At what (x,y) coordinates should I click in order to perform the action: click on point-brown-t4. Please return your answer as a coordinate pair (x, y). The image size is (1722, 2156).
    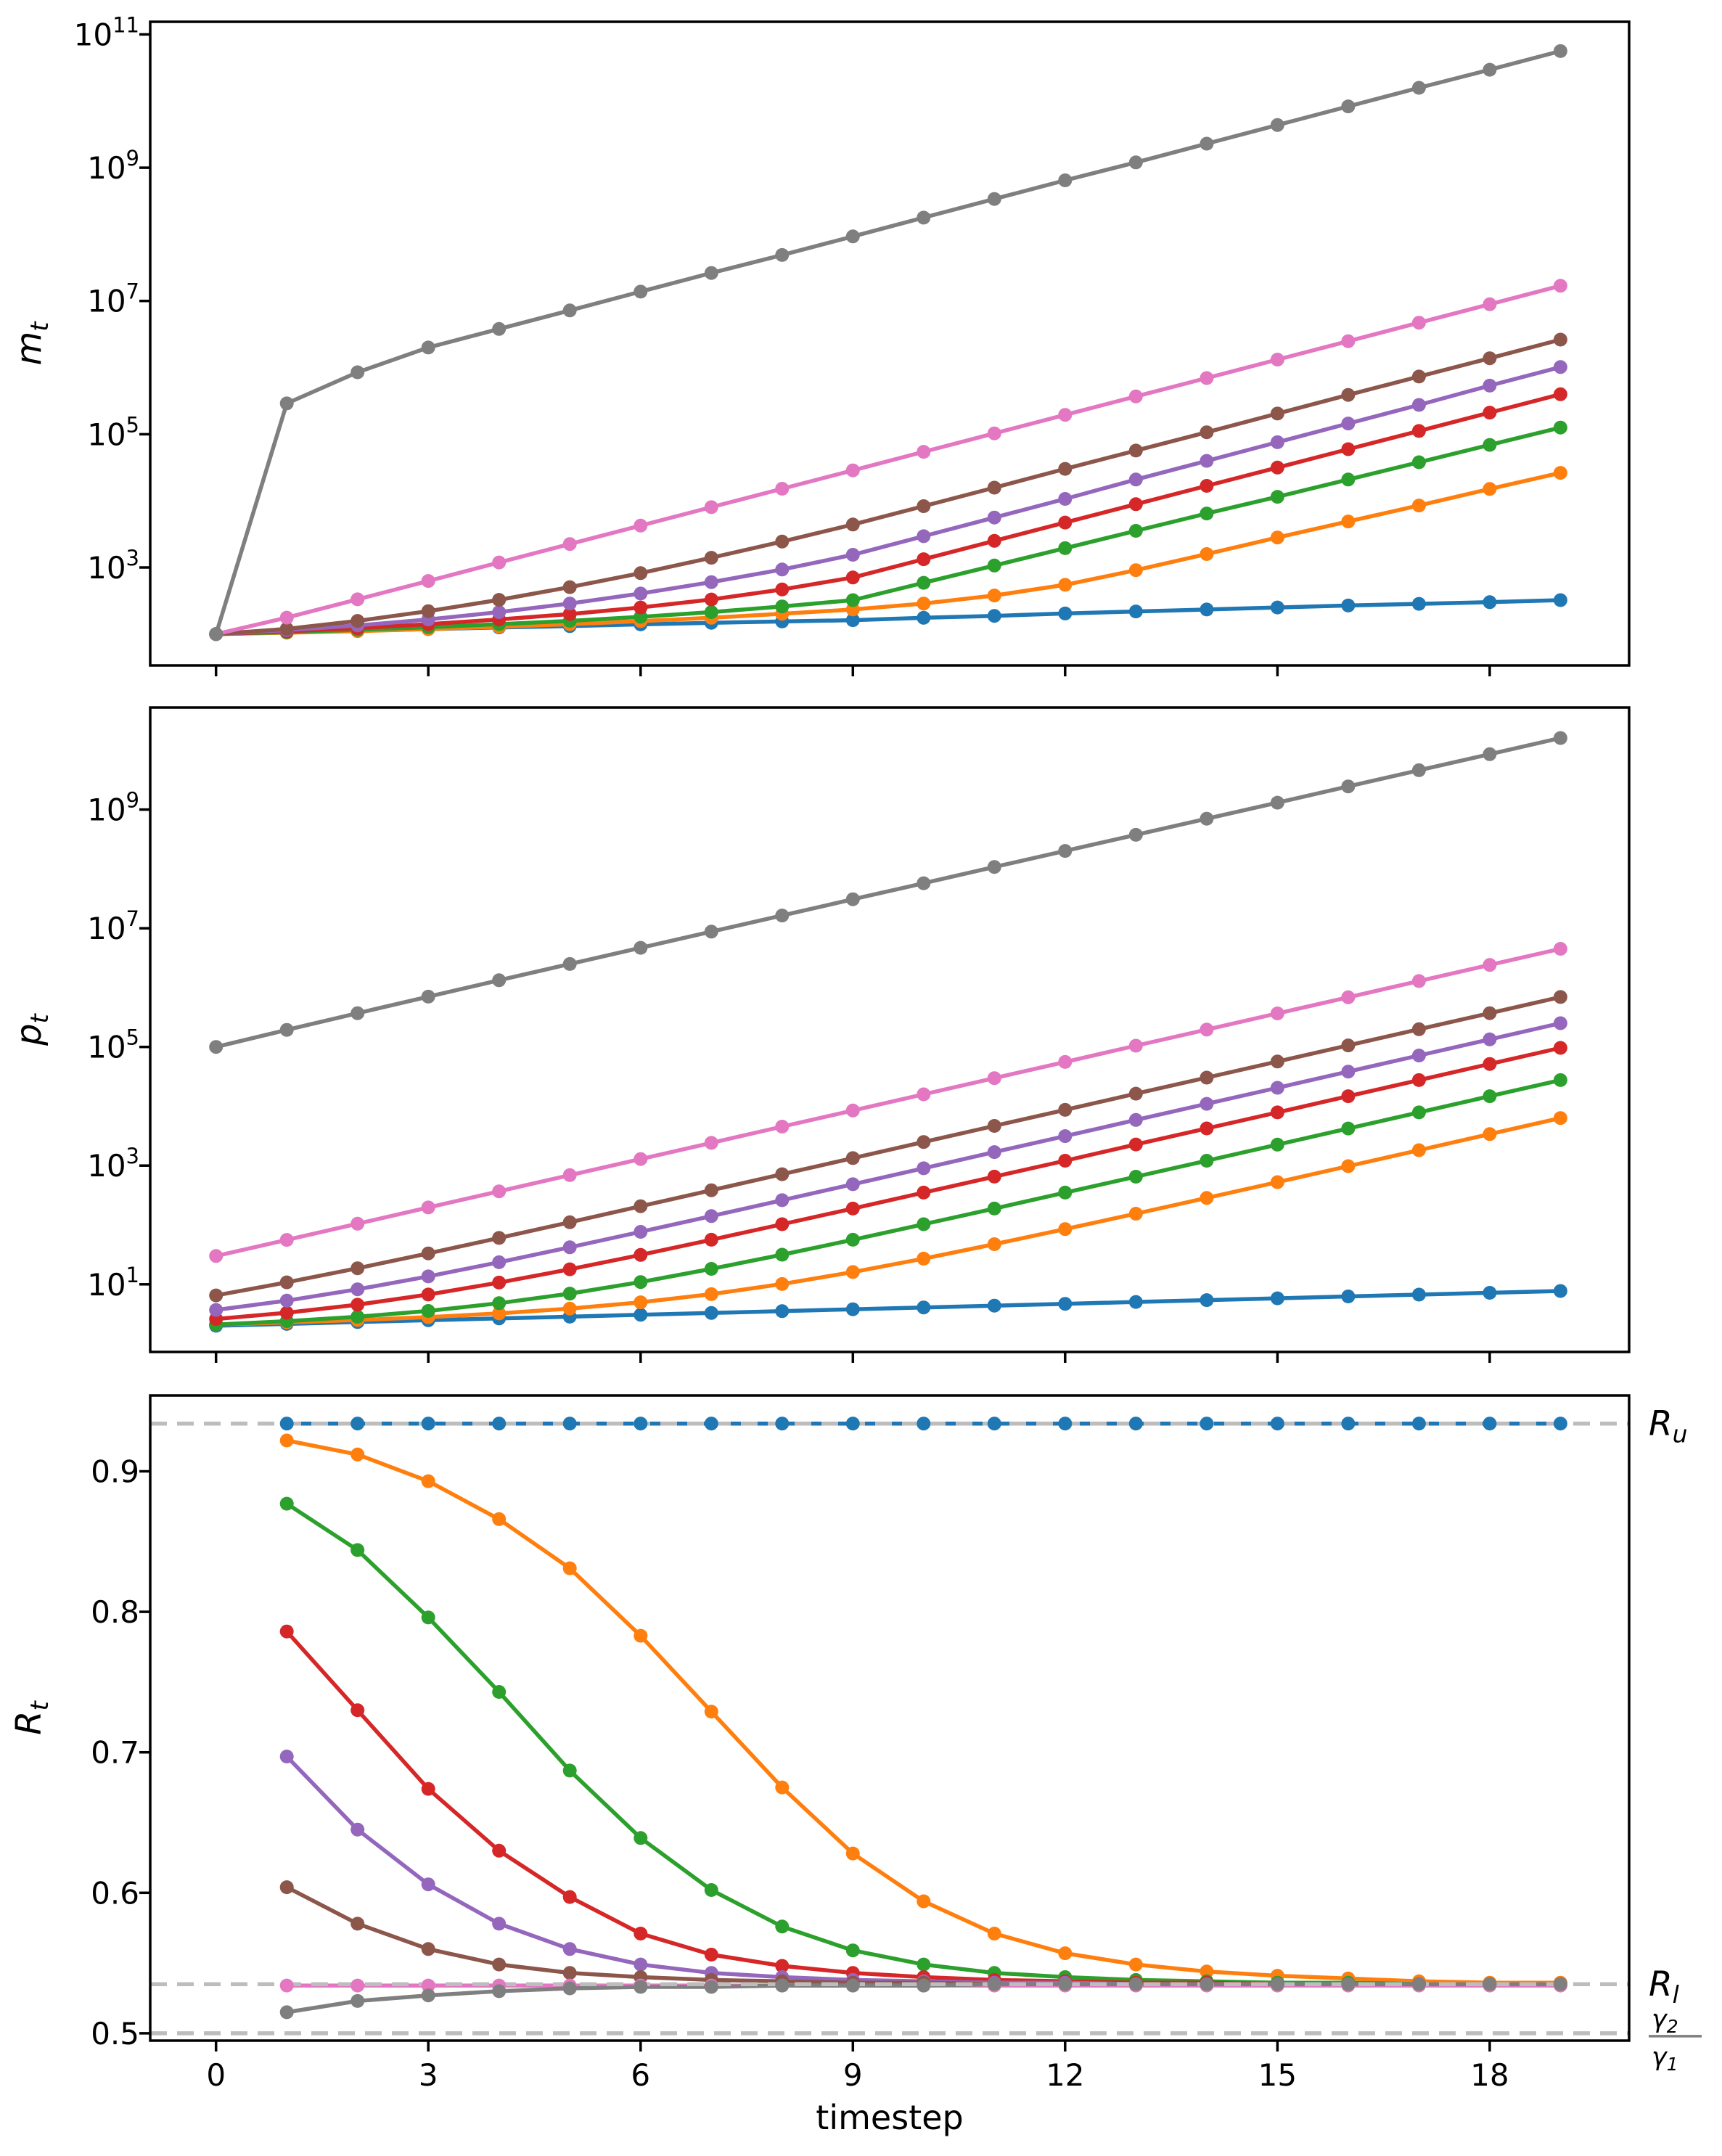
    Looking at the image, I should click on (499, 600).